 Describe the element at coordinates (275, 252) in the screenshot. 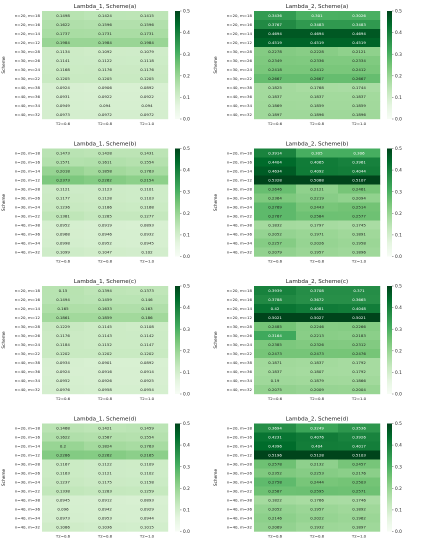

I see `cell-value-label: 0.2079` at that location.